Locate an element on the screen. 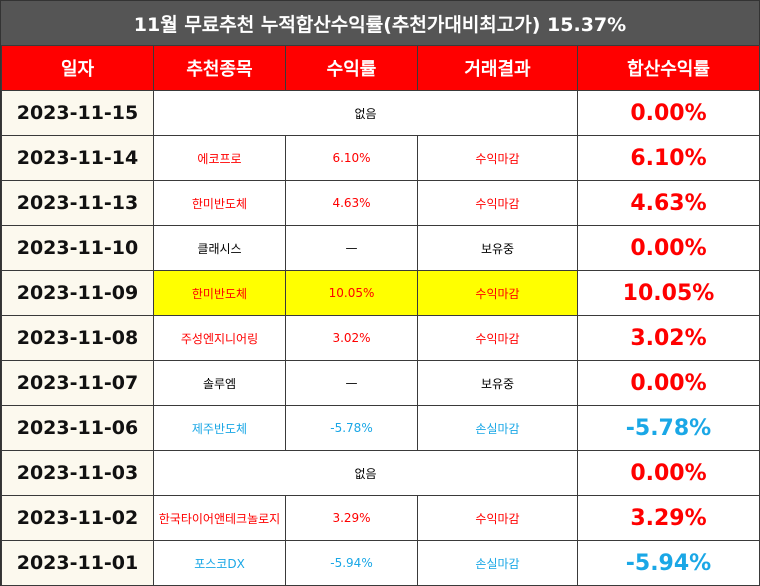 This screenshot has height=586, width=760. row-stock-name: 솔루엠 is located at coordinates (219, 383).